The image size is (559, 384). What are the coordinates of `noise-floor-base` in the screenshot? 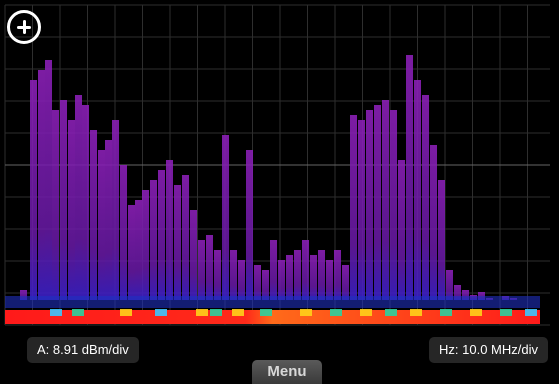 It's located at (272, 317).